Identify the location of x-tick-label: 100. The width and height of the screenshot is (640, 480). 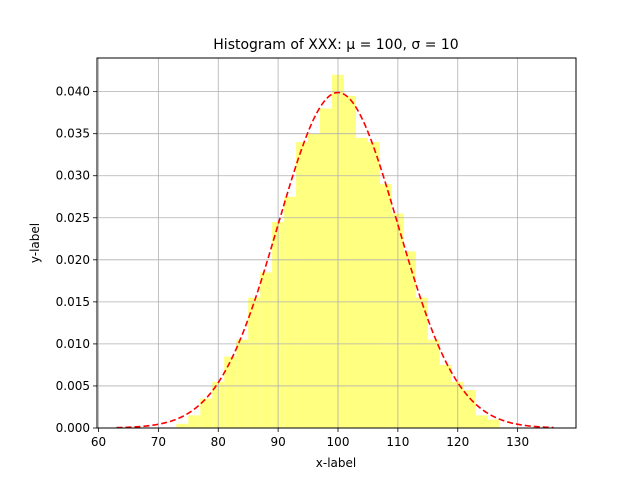
(338, 442).